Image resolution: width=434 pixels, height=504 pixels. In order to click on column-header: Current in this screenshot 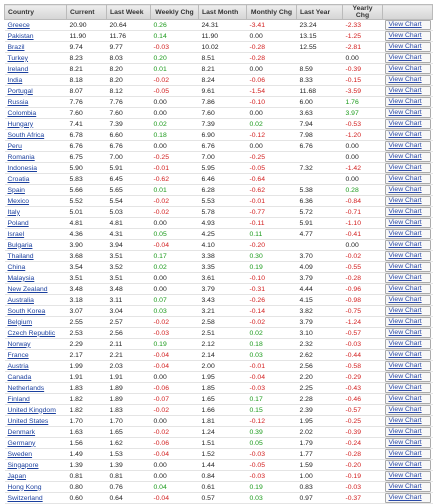, I will do `click(86, 12)`.